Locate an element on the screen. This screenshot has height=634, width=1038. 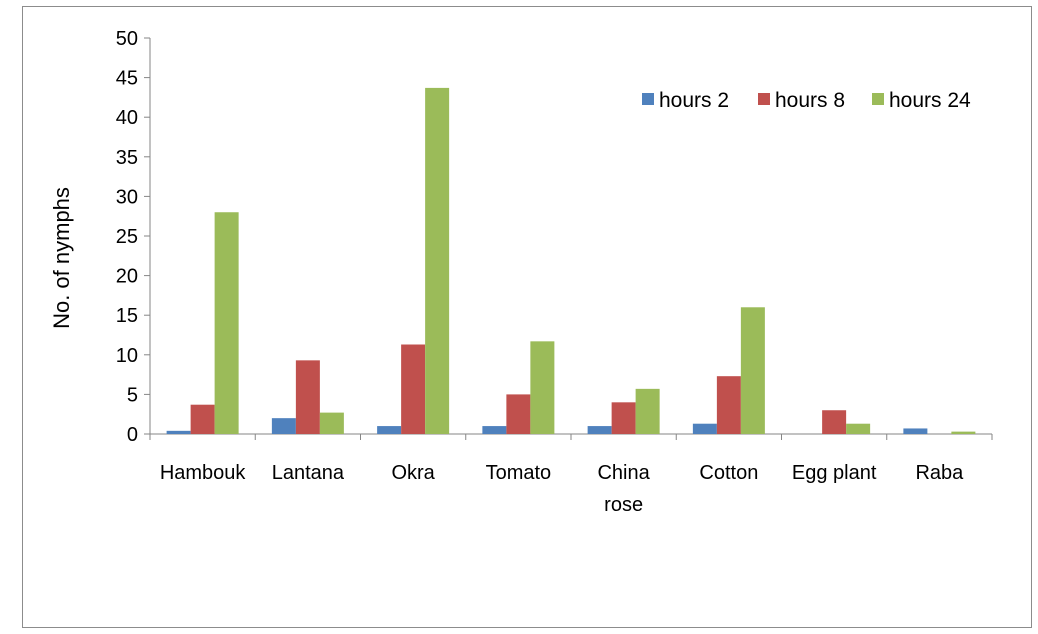
y-tick-label: 25 is located at coordinates (127, 237).